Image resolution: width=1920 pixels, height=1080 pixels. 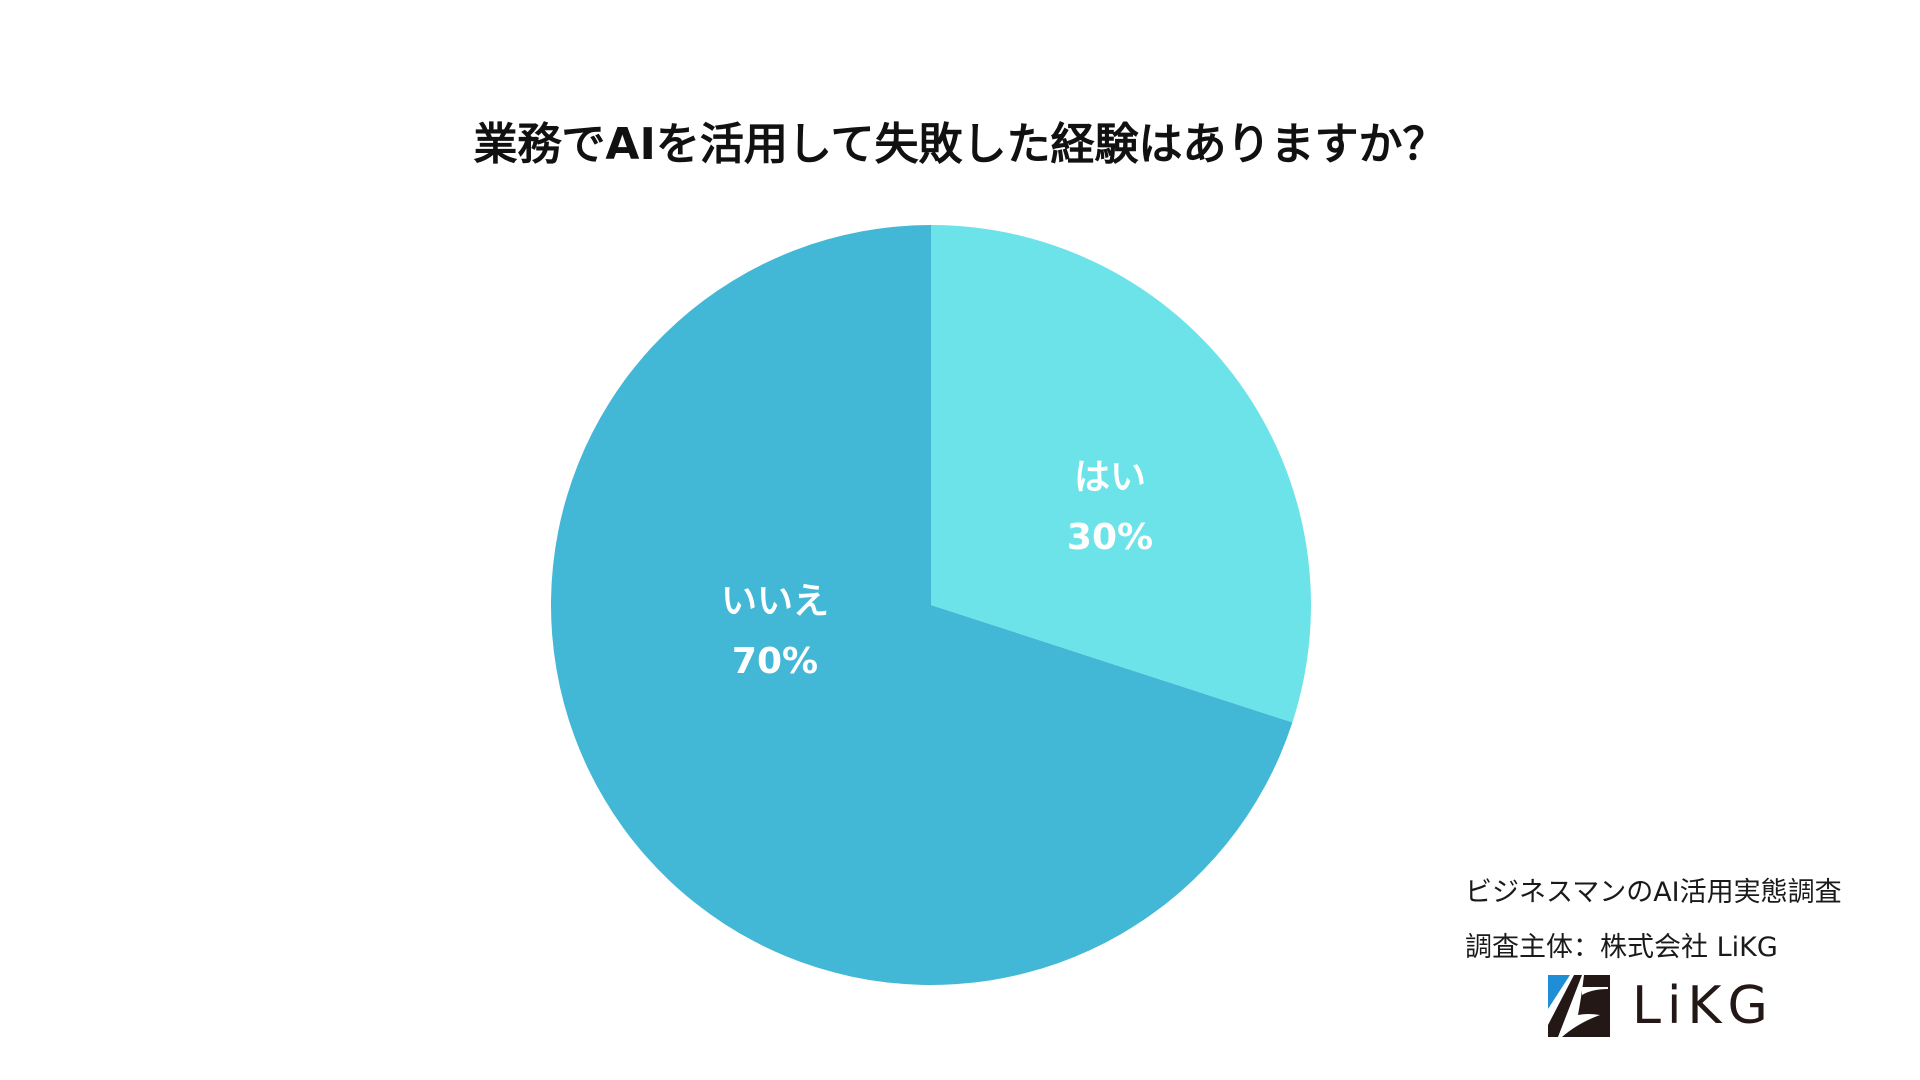 I want to click on slice-no-value: 70%, so click(x=775, y=661).